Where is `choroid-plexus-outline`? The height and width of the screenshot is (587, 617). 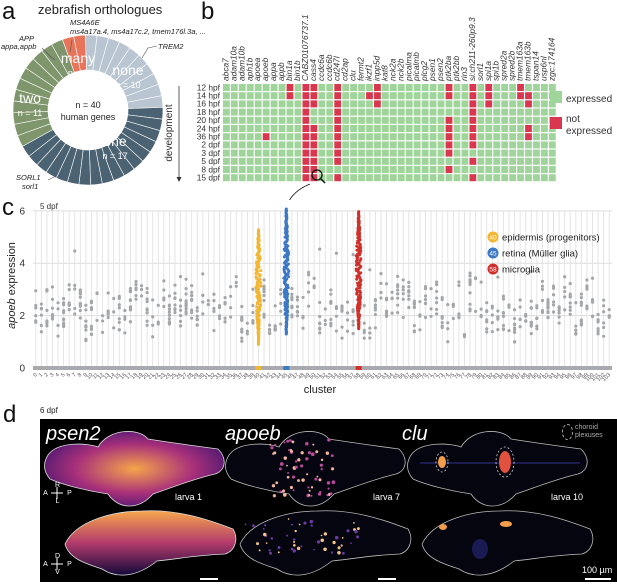
choroid-plexus-outline is located at coordinates (505, 462).